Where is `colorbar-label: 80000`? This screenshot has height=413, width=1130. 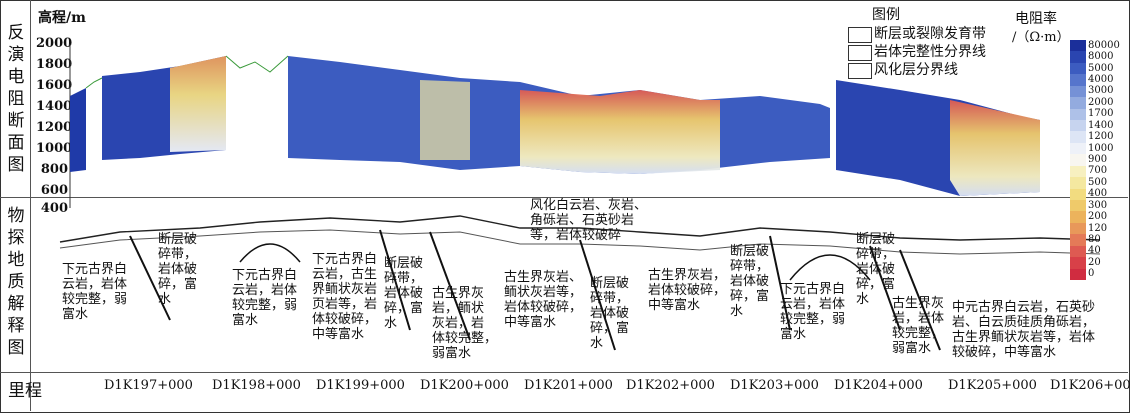 colorbar-label: 80000 is located at coordinates (1104, 45).